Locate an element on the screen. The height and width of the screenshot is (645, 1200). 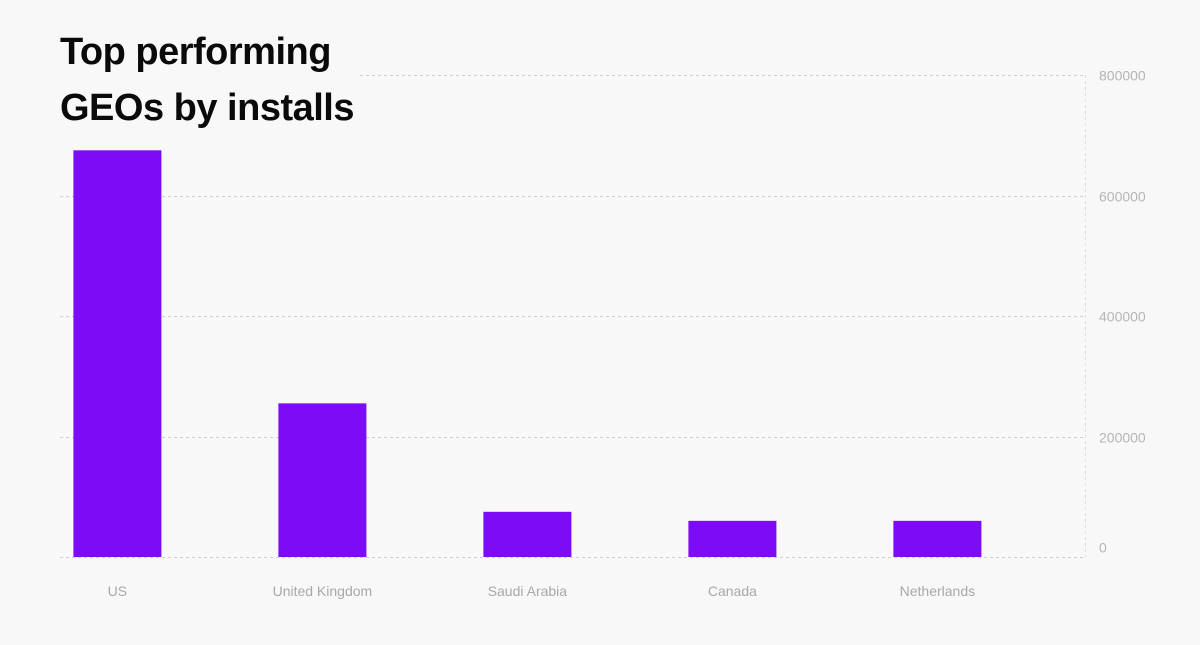
y-axis-ticks: 0 200000 400000 600000 800000 is located at coordinates (1122, 312).